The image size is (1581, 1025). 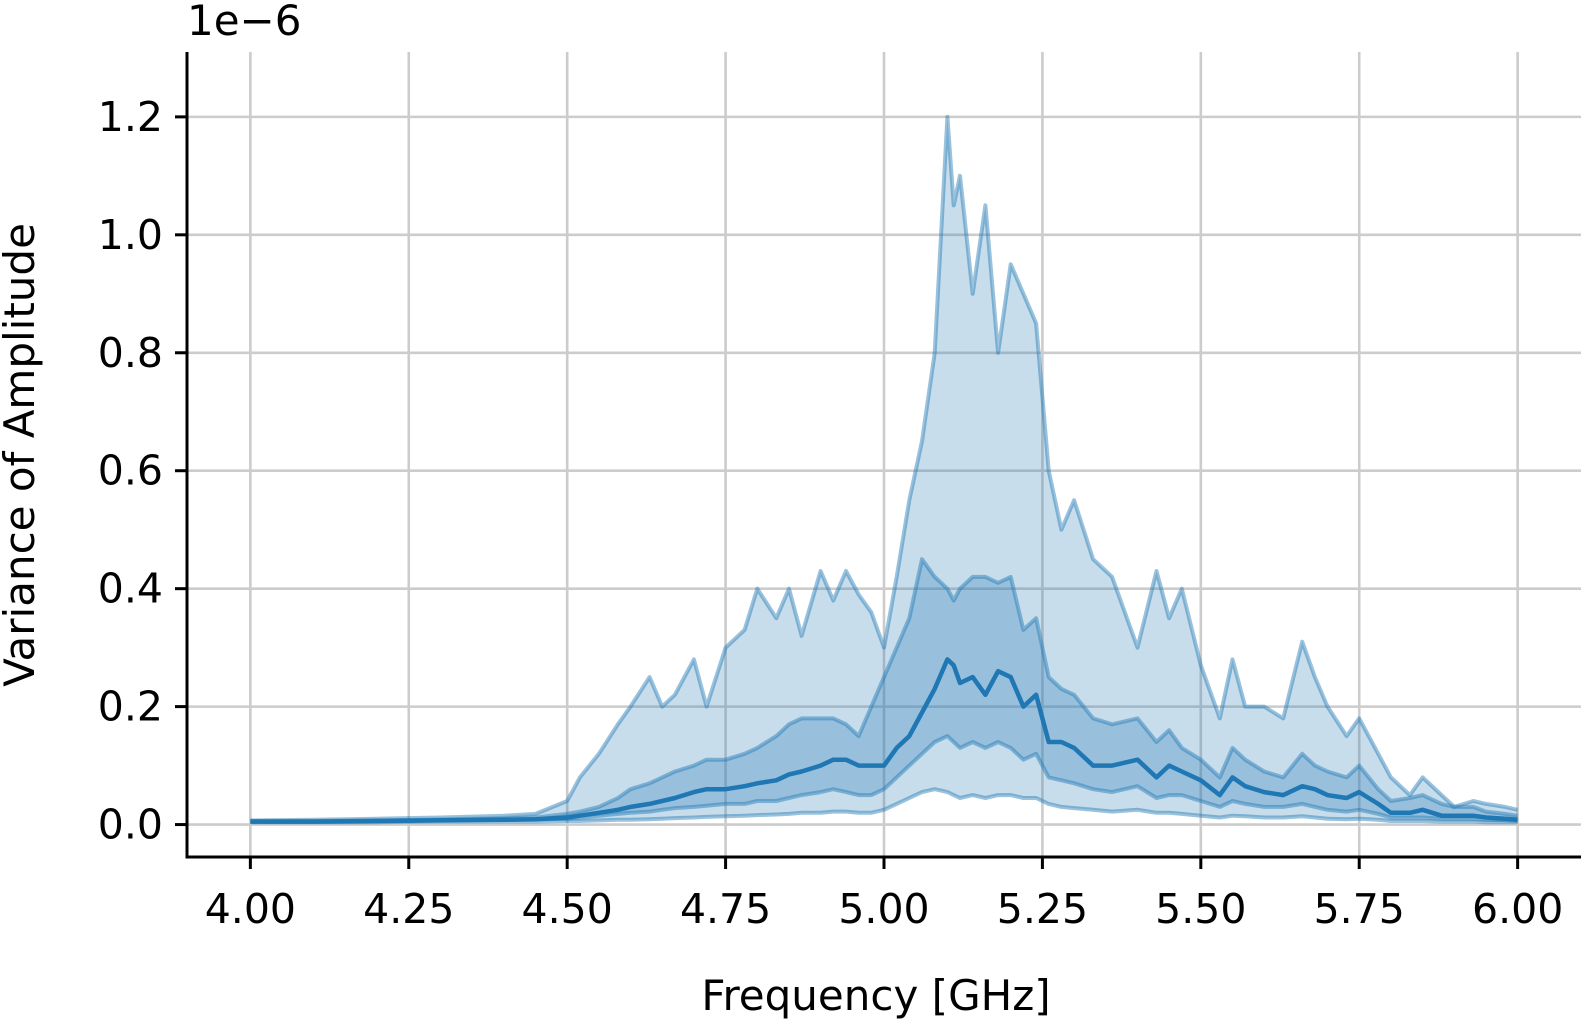 I want to click on mean-line, so click(x=884, y=740).